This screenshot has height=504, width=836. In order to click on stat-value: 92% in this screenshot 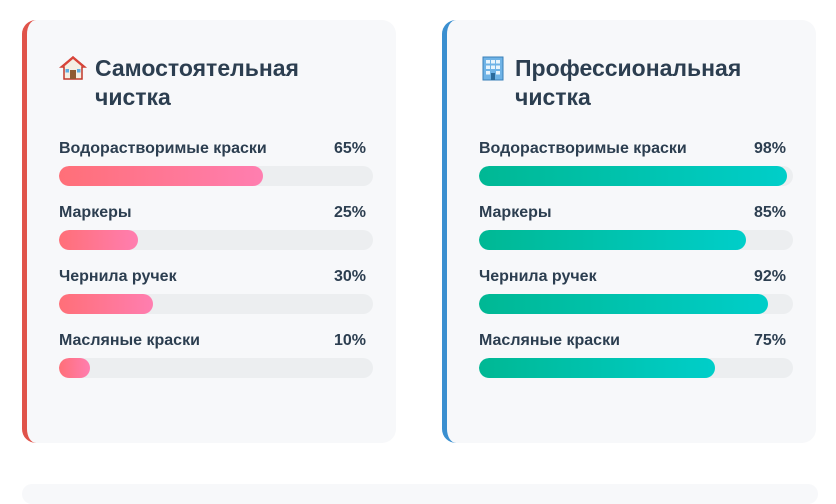, I will do `click(769, 276)`.